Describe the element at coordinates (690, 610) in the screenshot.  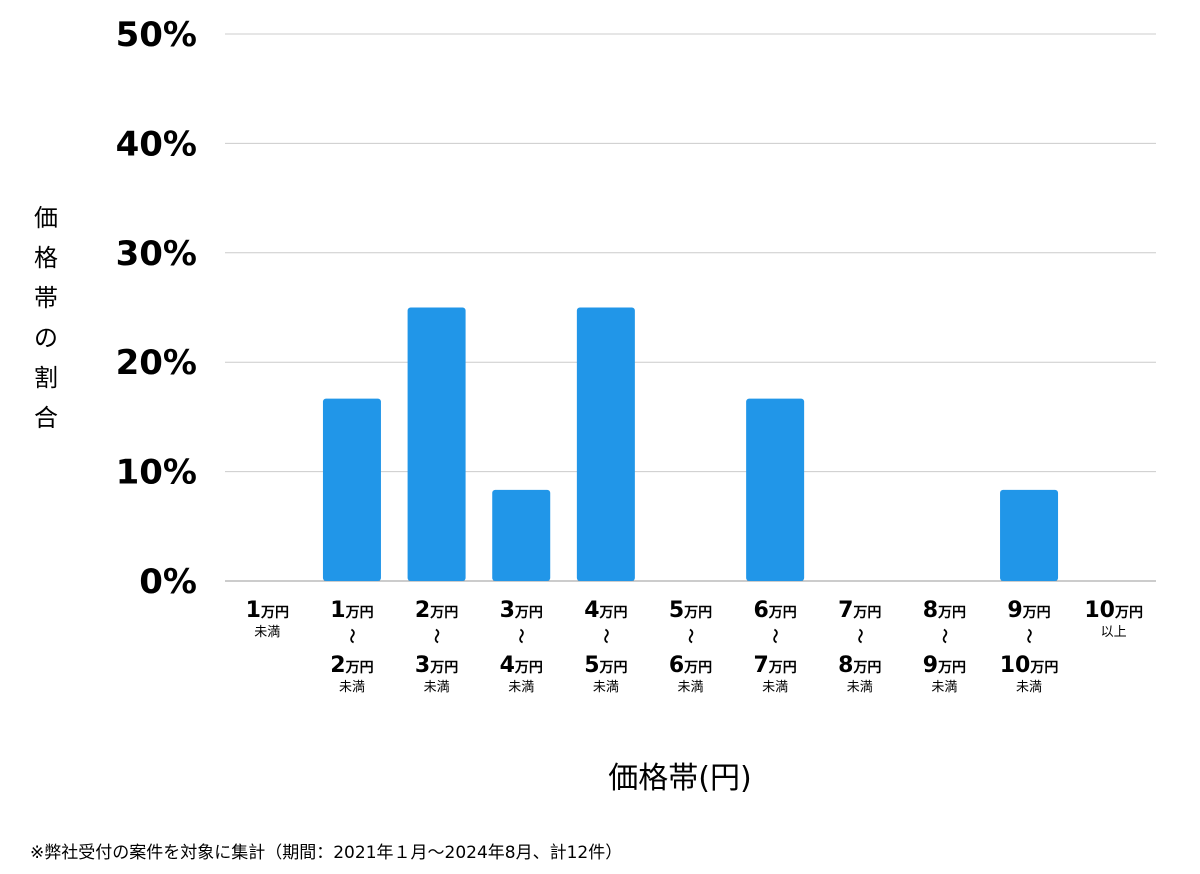
I see `x-tick-label-from: 5万円` at that location.